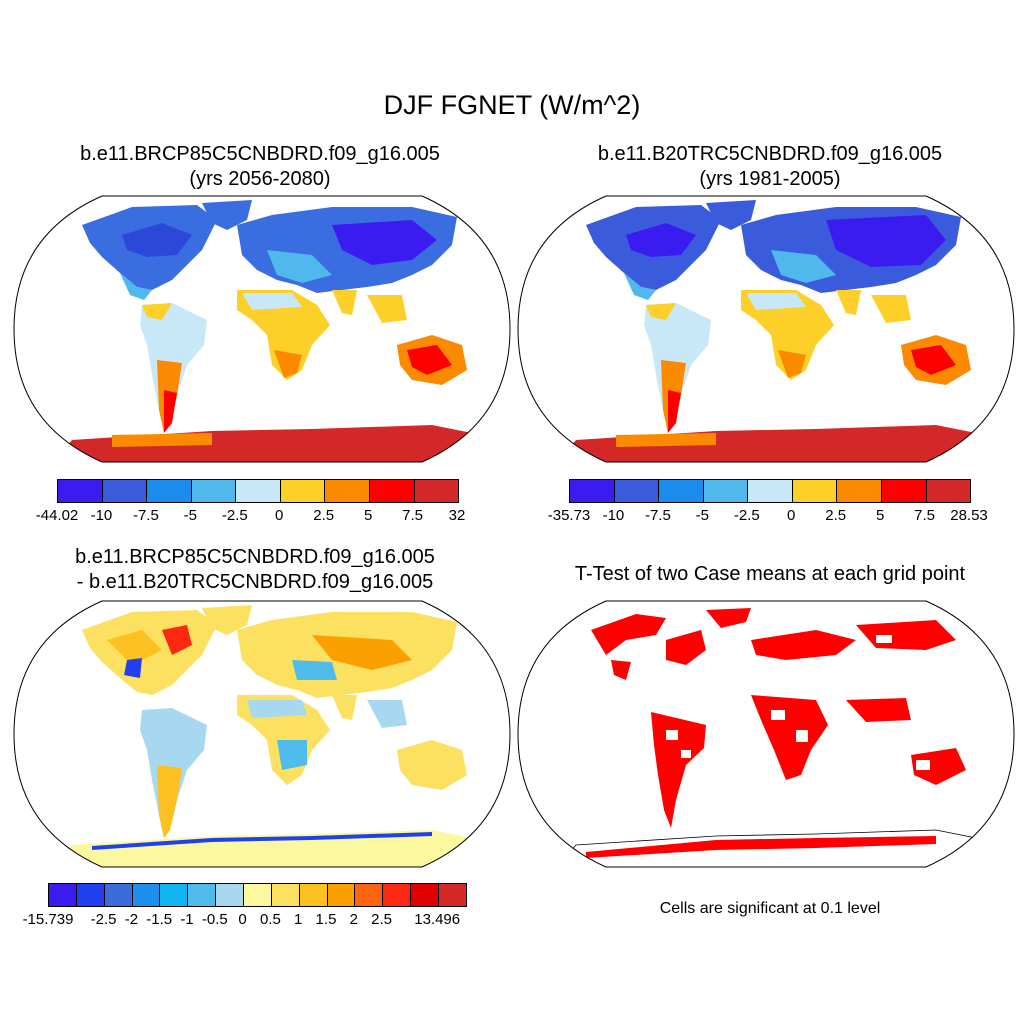  I want to click on colorbar-future-labels: -44.02 -10 -7.5 -5 -2.5 0 2.5 5 7.5 32, so click(251, 517).